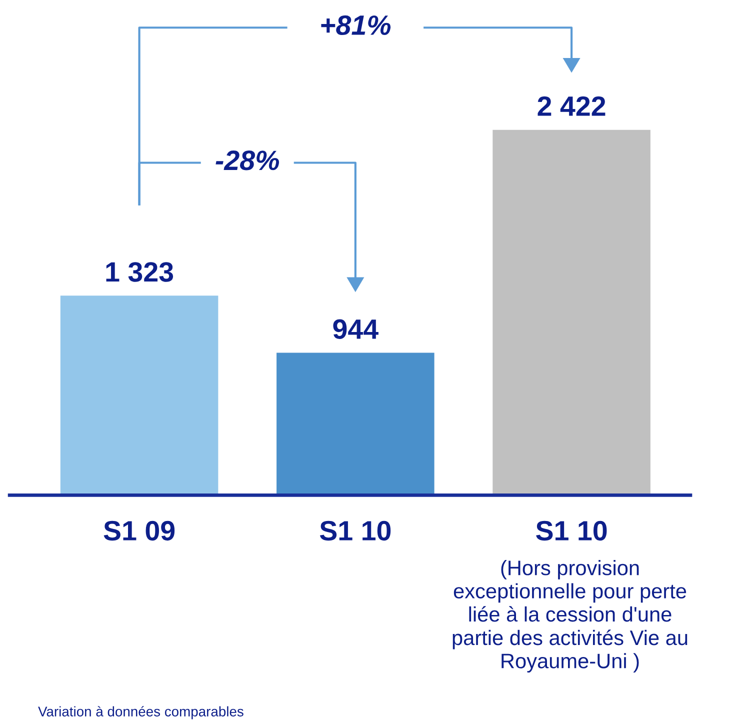  Describe the element at coordinates (248, 160) in the screenshot. I see `annotation: -28%` at that location.